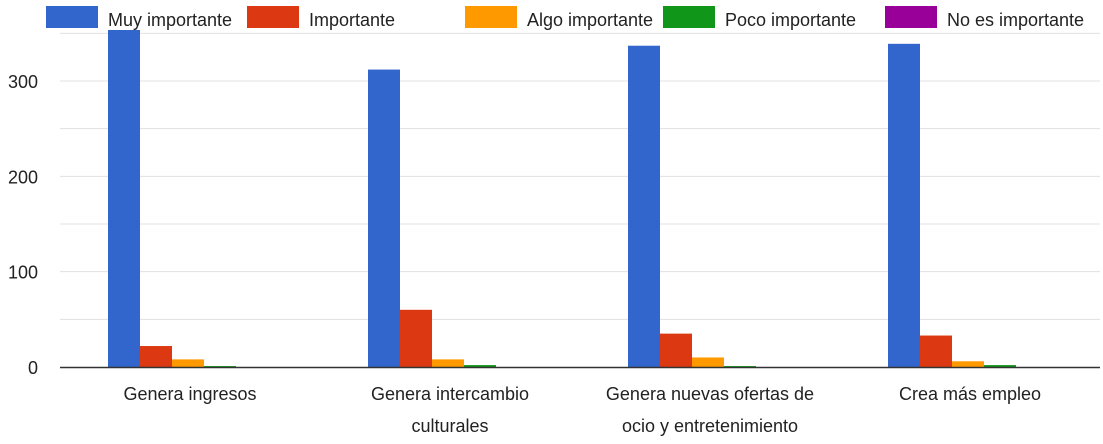 The height and width of the screenshot is (444, 1103). What do you see at coordinates (710, 394) in the screenshot?
I see `x-tick-label: Genera nuevas ofertas de` at bounding box center [710, 394].